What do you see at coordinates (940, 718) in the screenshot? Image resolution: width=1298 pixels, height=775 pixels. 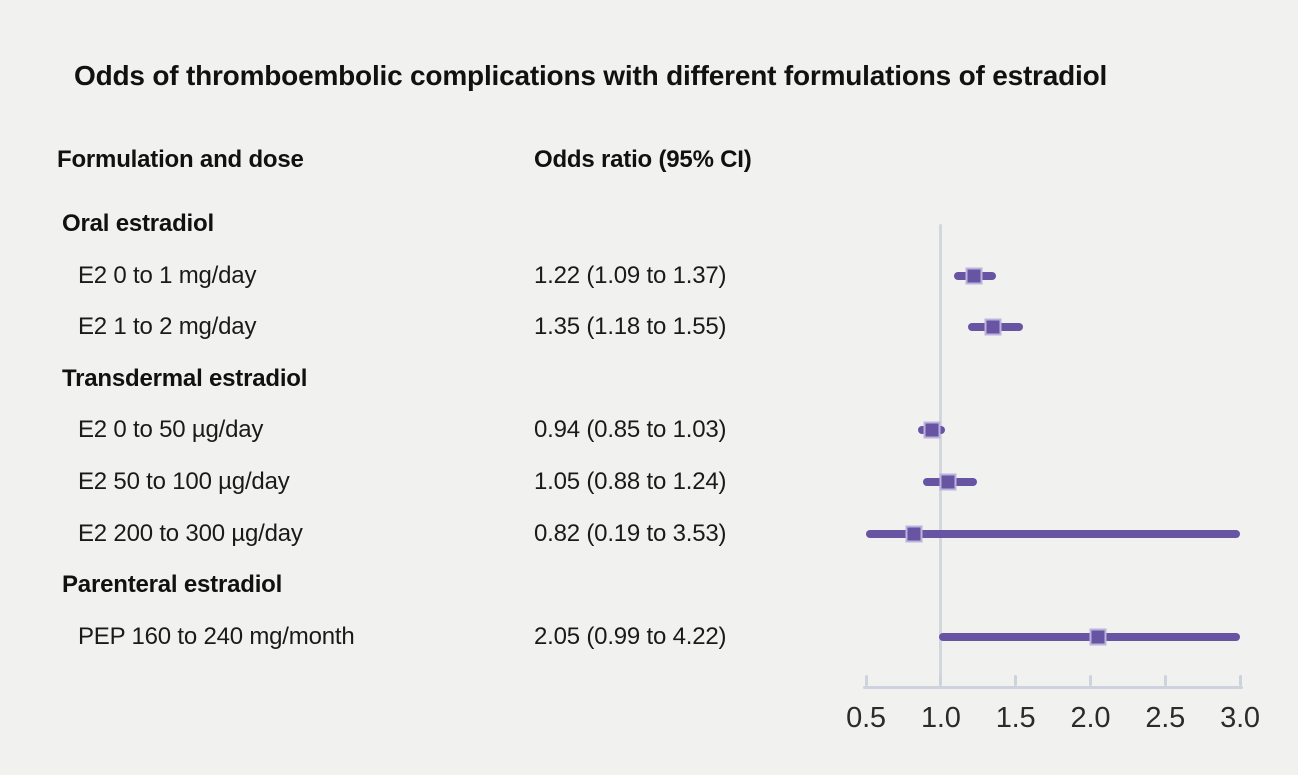 I see `x-axis-tick-label: 1.0` at bounding box center [940, 718].